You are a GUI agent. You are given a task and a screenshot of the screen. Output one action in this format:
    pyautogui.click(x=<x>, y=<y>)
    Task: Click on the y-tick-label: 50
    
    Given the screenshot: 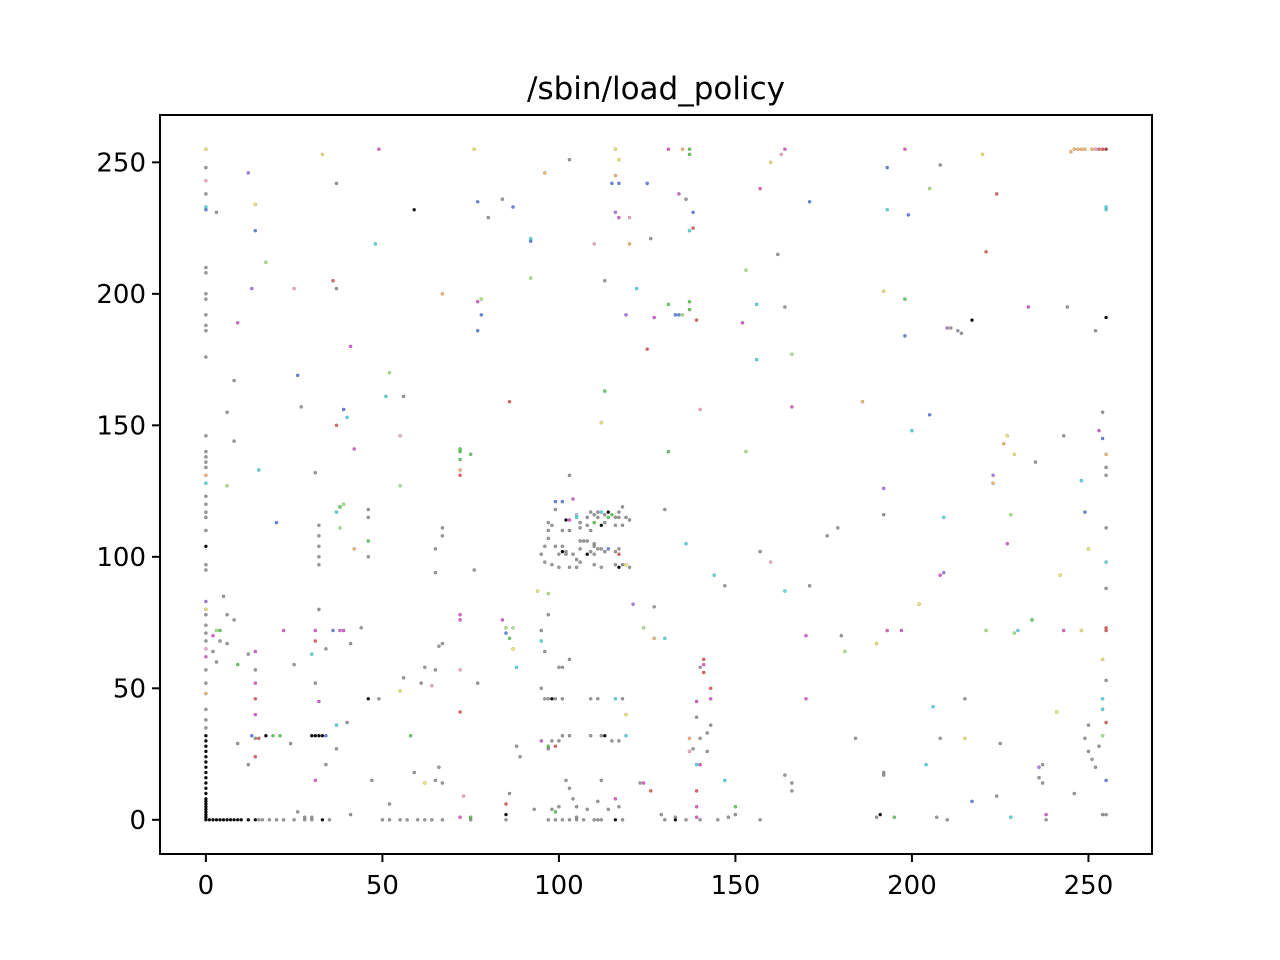 What is the action you would take?
    pyautogui.click(x=129, y=689)
    